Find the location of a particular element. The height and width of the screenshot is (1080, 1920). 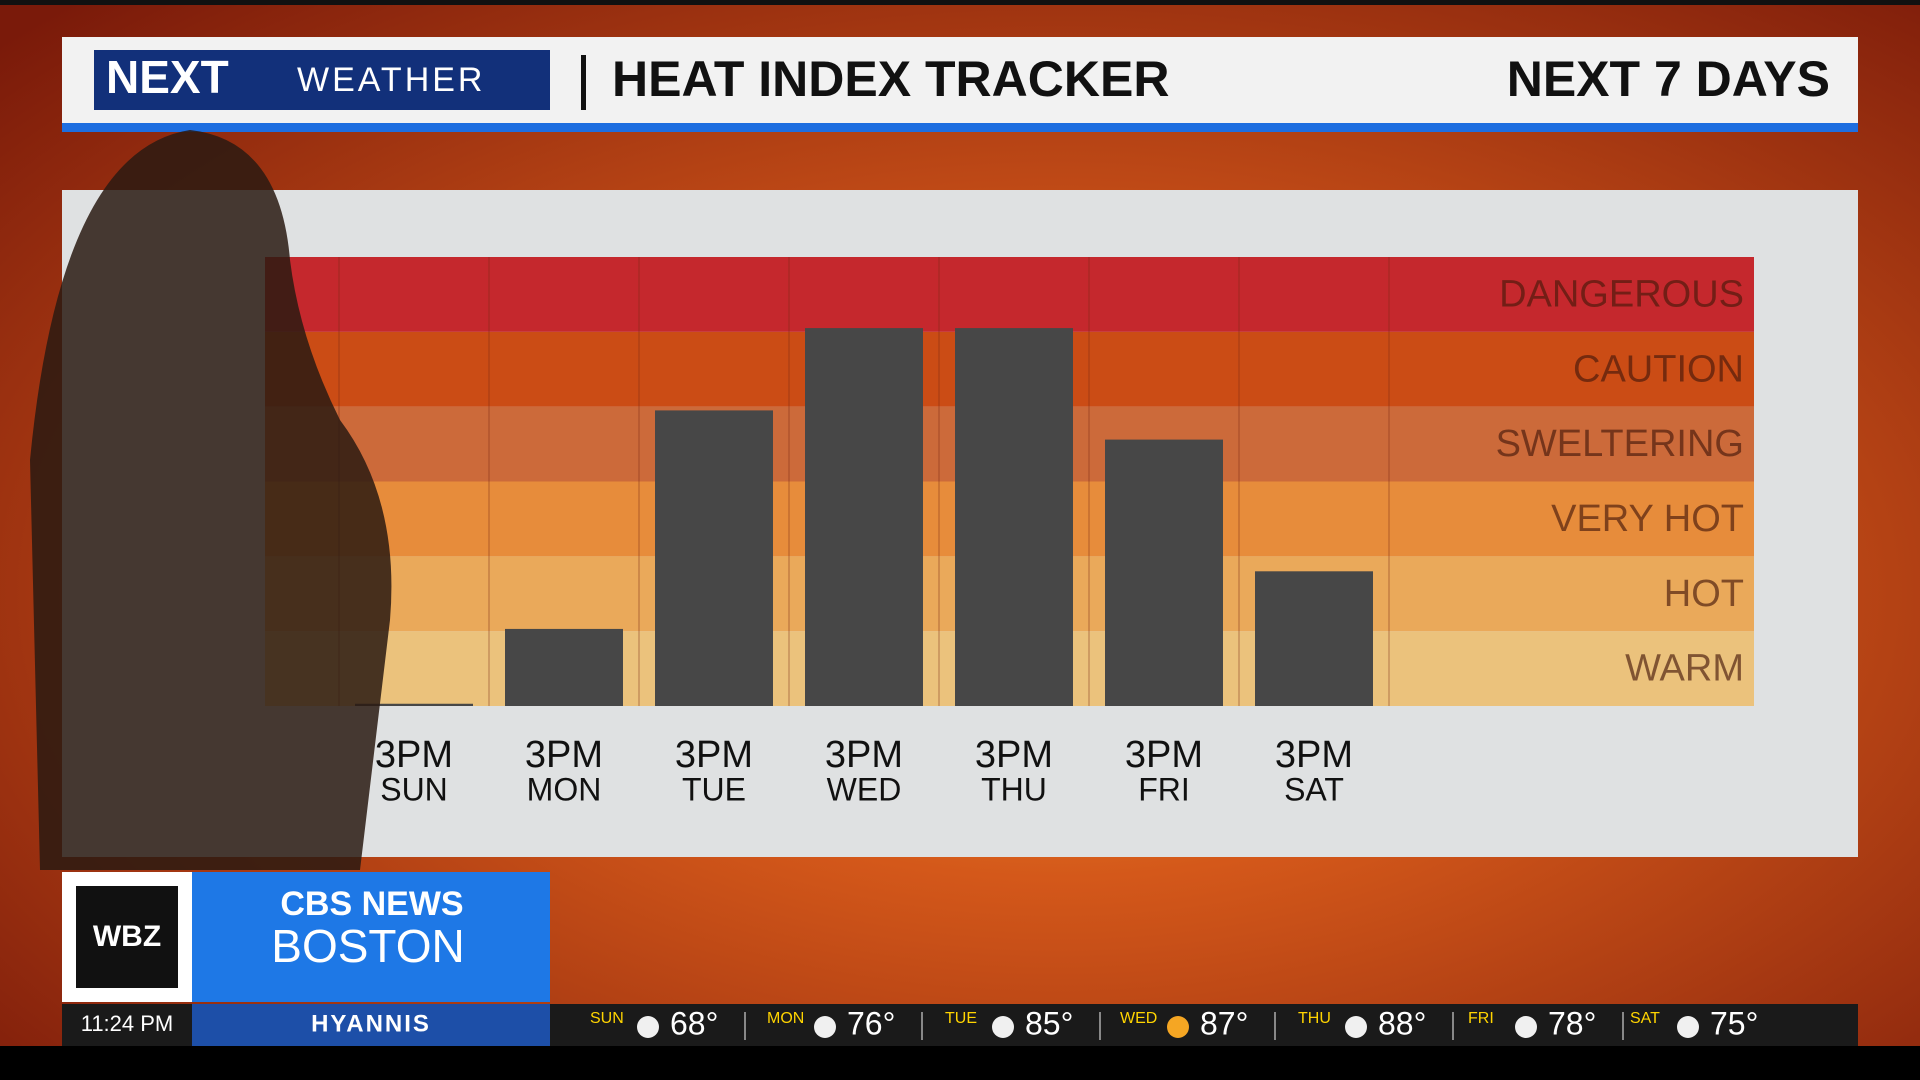

band-label: CAUTION is located at coordinates (1658, 369).